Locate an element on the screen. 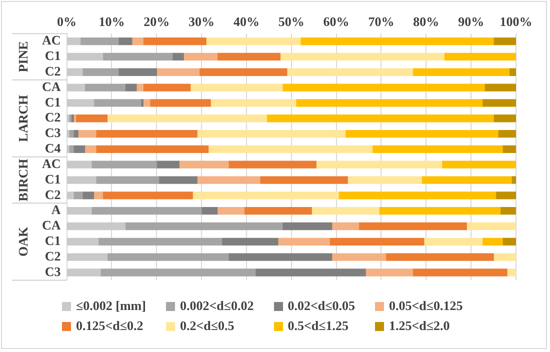 Image resolution: width=550 pixels, height=352 pixels. legend-label: ≤0.002 [mm] is located at coordinates (111, 306).